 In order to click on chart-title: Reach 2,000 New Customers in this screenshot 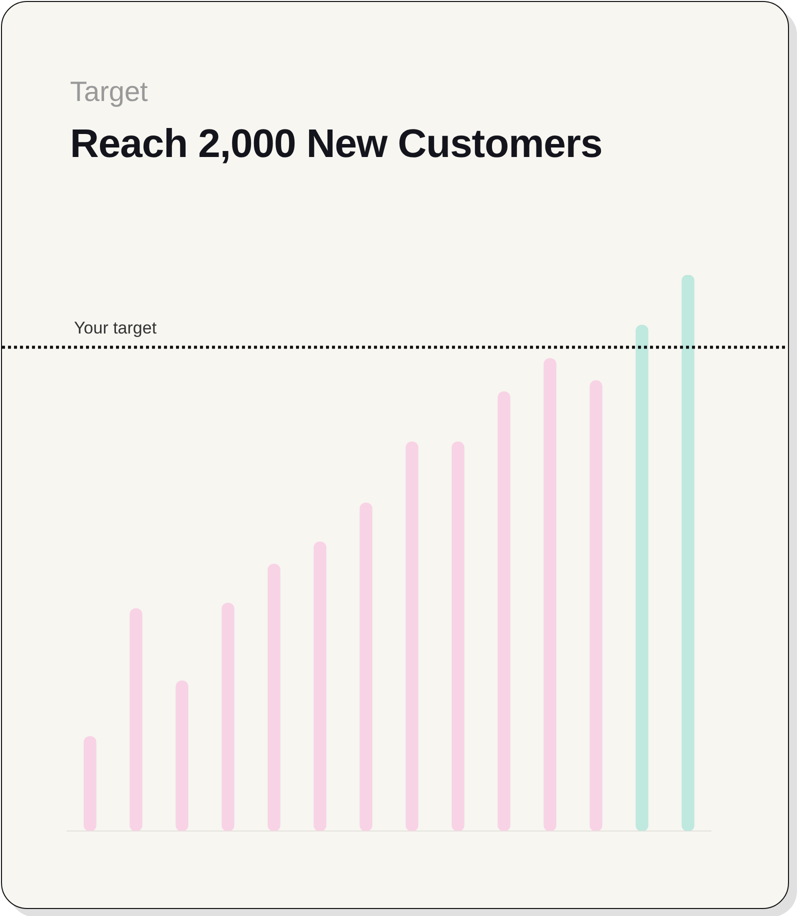, I will do `click(336, 144)`.